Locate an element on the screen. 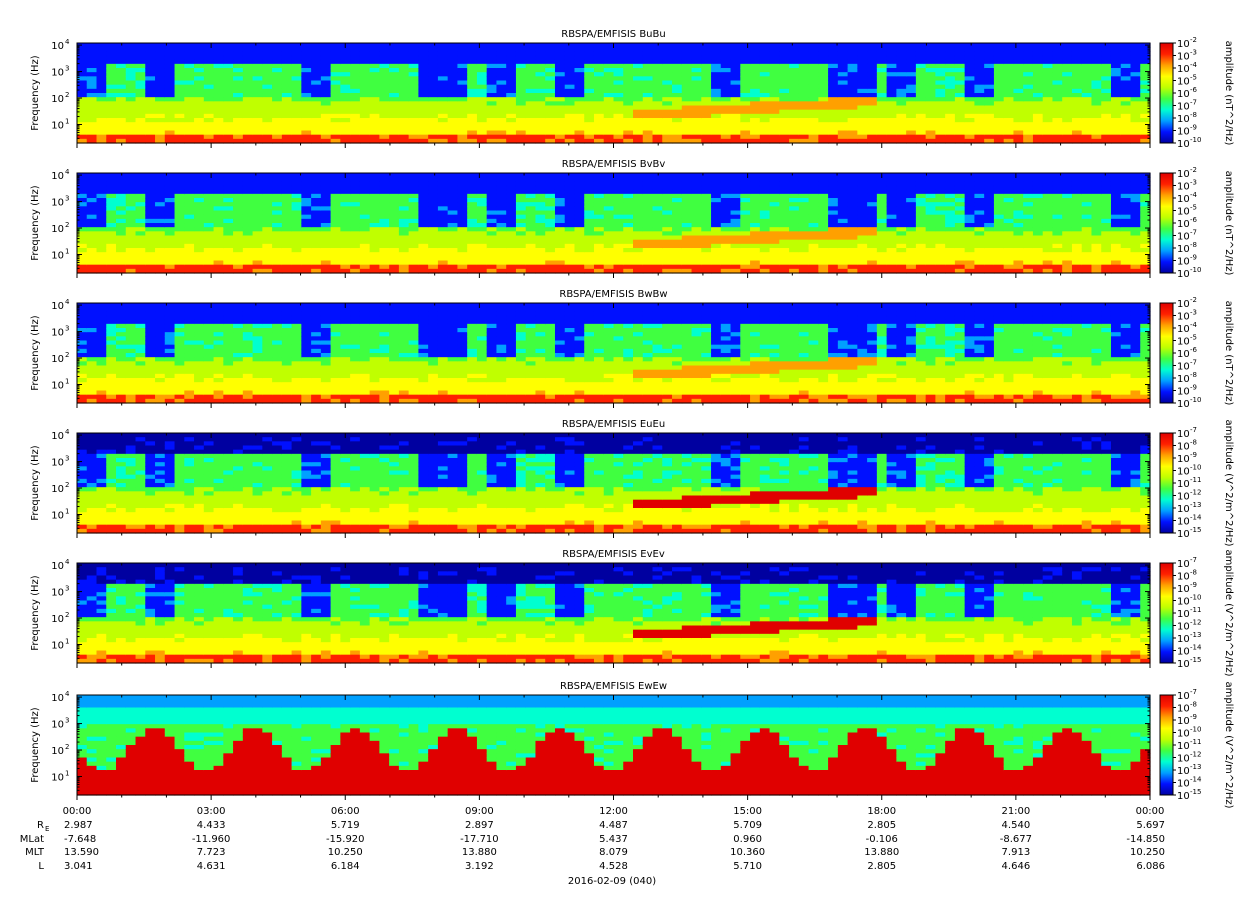 This screenshot has width=1248, height=899. ephemeris-value: -0.106 is located at coordinates (882, 839).